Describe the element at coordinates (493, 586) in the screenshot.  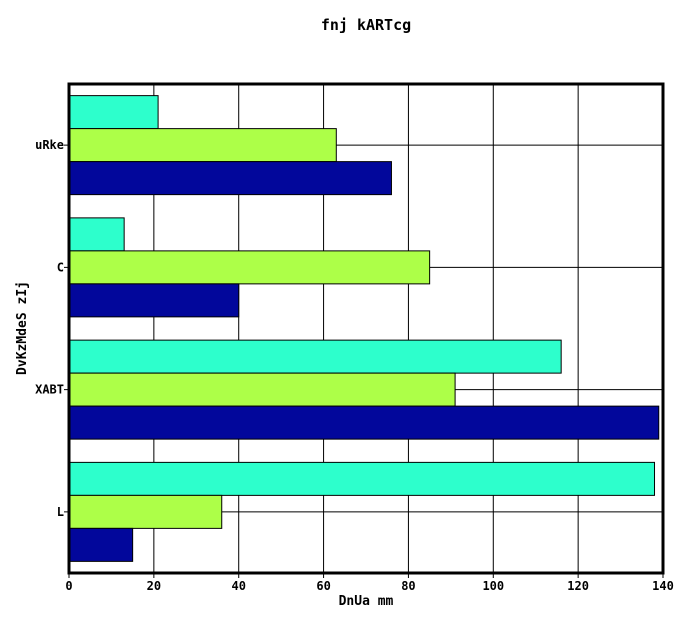
I see `x-tick-label: 100` at that location.